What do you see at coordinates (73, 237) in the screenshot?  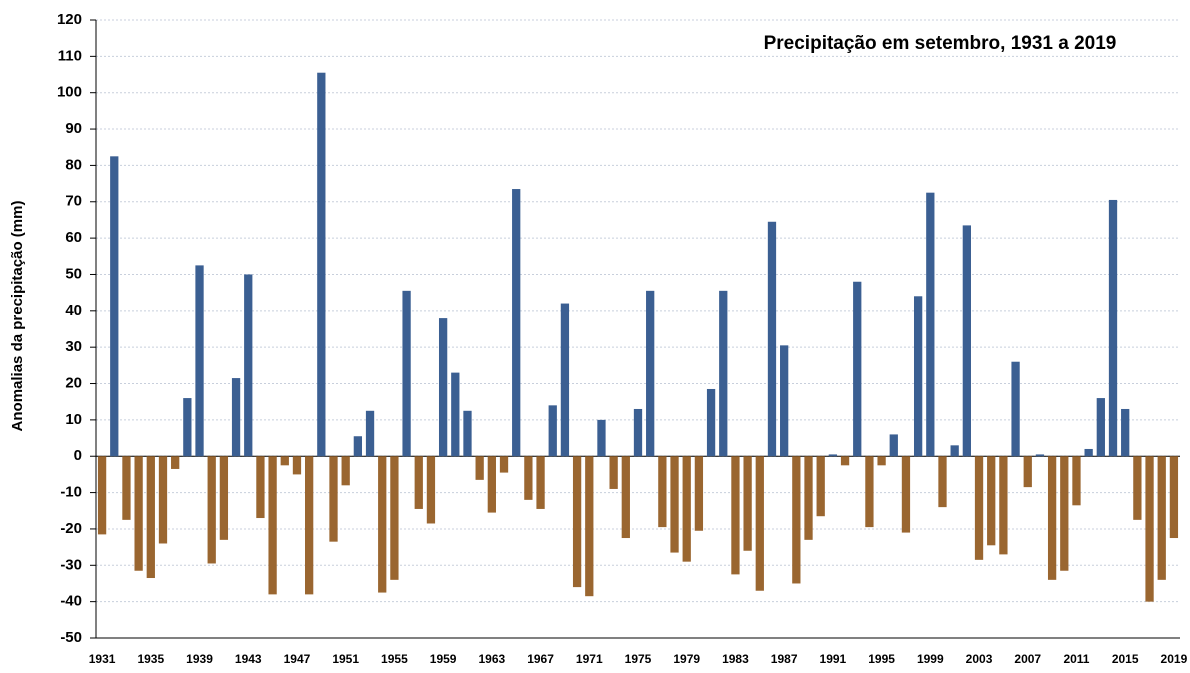 I see `y-tick-label: 60` at bounding box center [73, 237].